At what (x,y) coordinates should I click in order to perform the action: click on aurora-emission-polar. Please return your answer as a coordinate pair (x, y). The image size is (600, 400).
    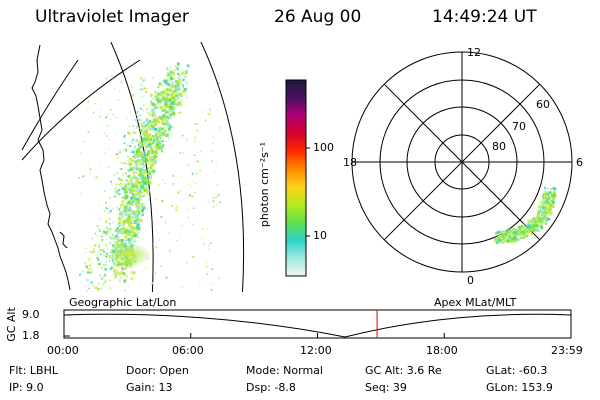
    Looking at the image, I should click on (525, 215).